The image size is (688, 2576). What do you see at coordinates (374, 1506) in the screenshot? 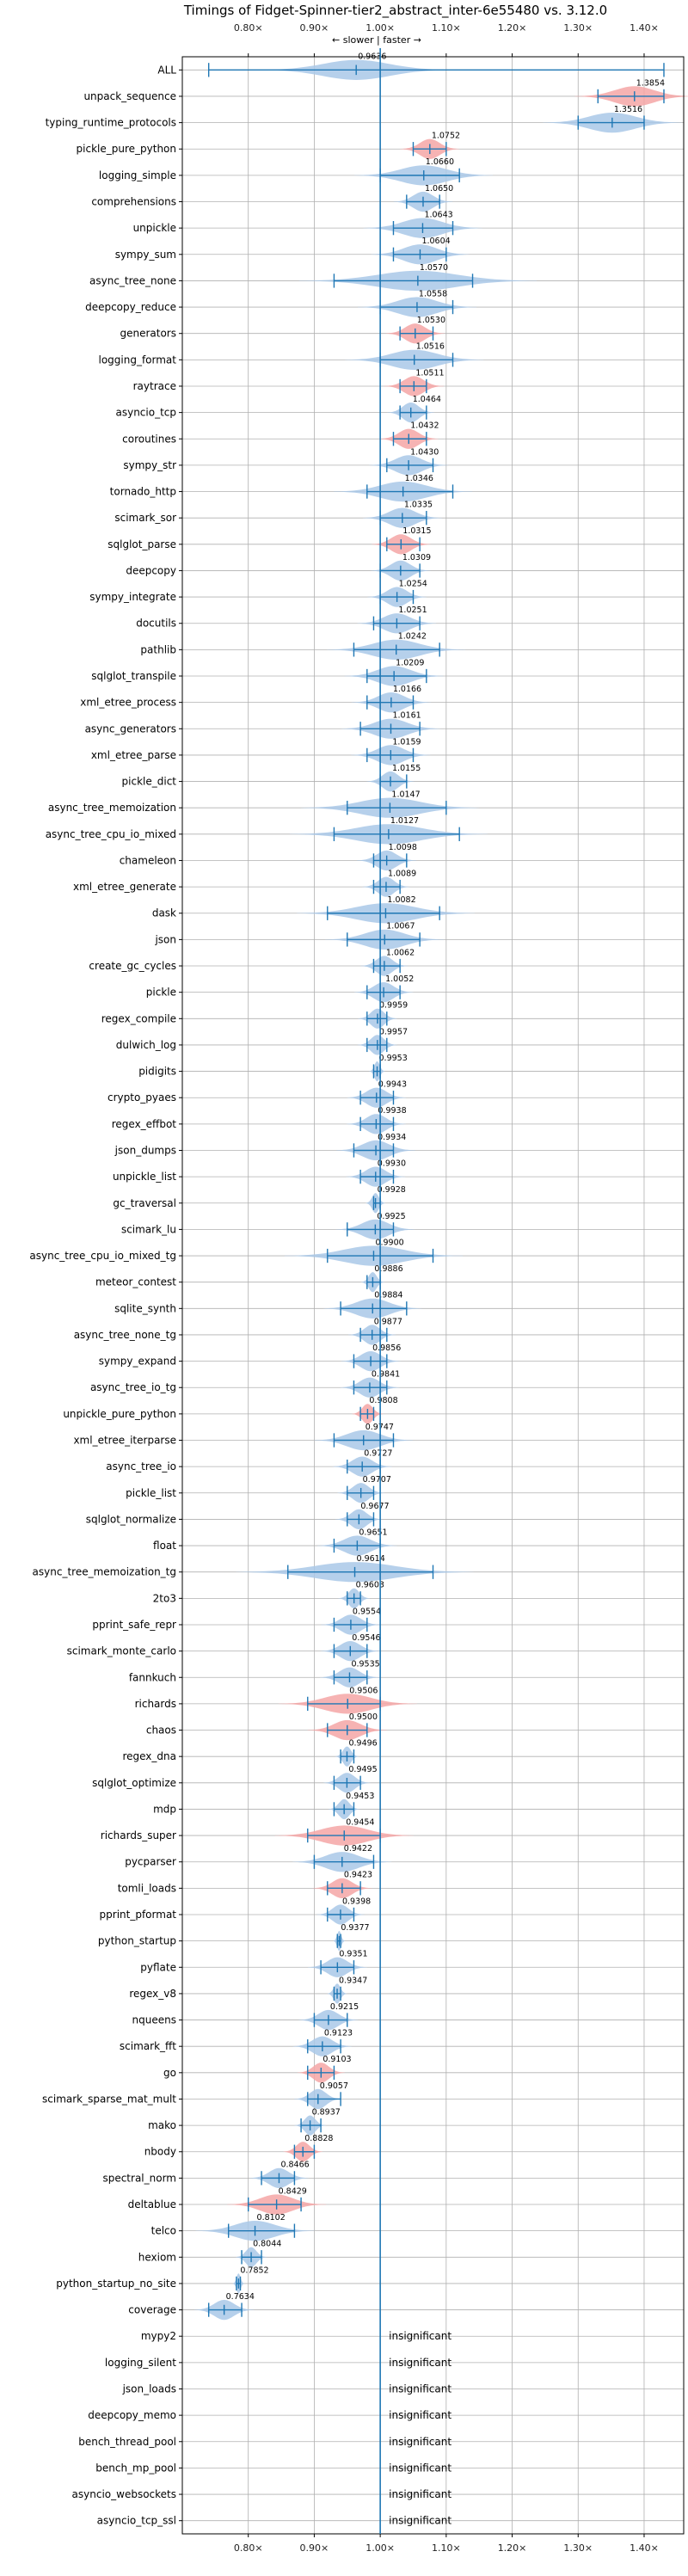
I see `value-label: 0.9677` at bounding box center [374, 1506].